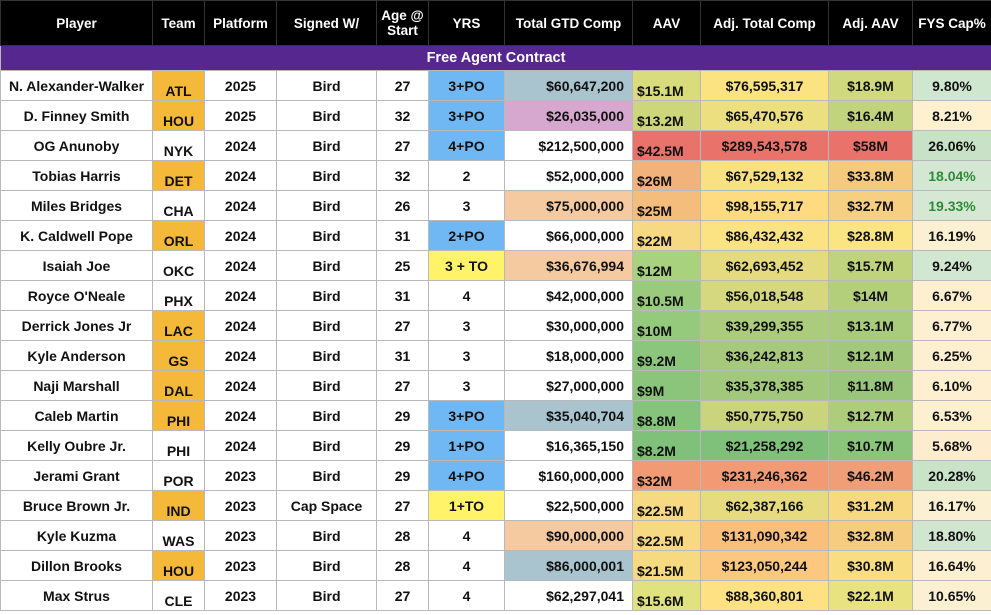 The image size is (991, 615). Describe the element at coordinates (76, 355) in the screenshot. I see `player-cell: Kyle Anderson` at that location.